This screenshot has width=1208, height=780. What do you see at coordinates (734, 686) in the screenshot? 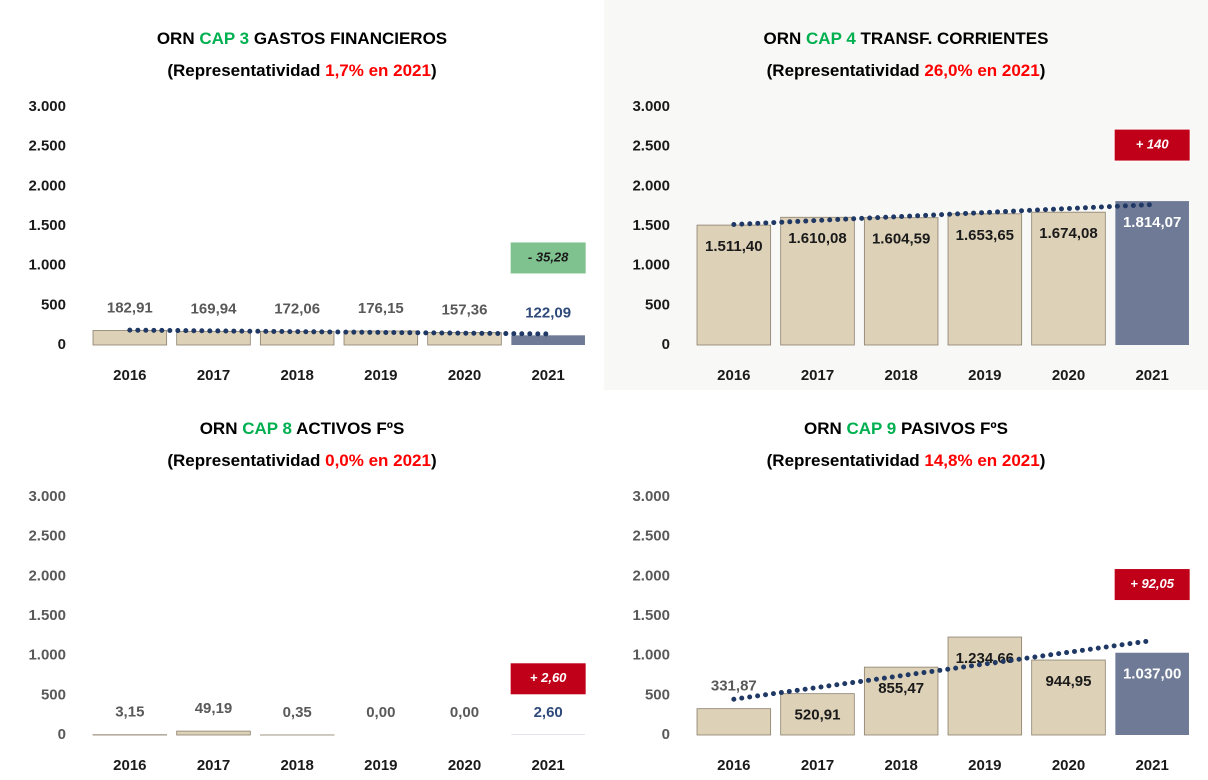
I see `data-label: 331,87` at bounding box center [734, 686].